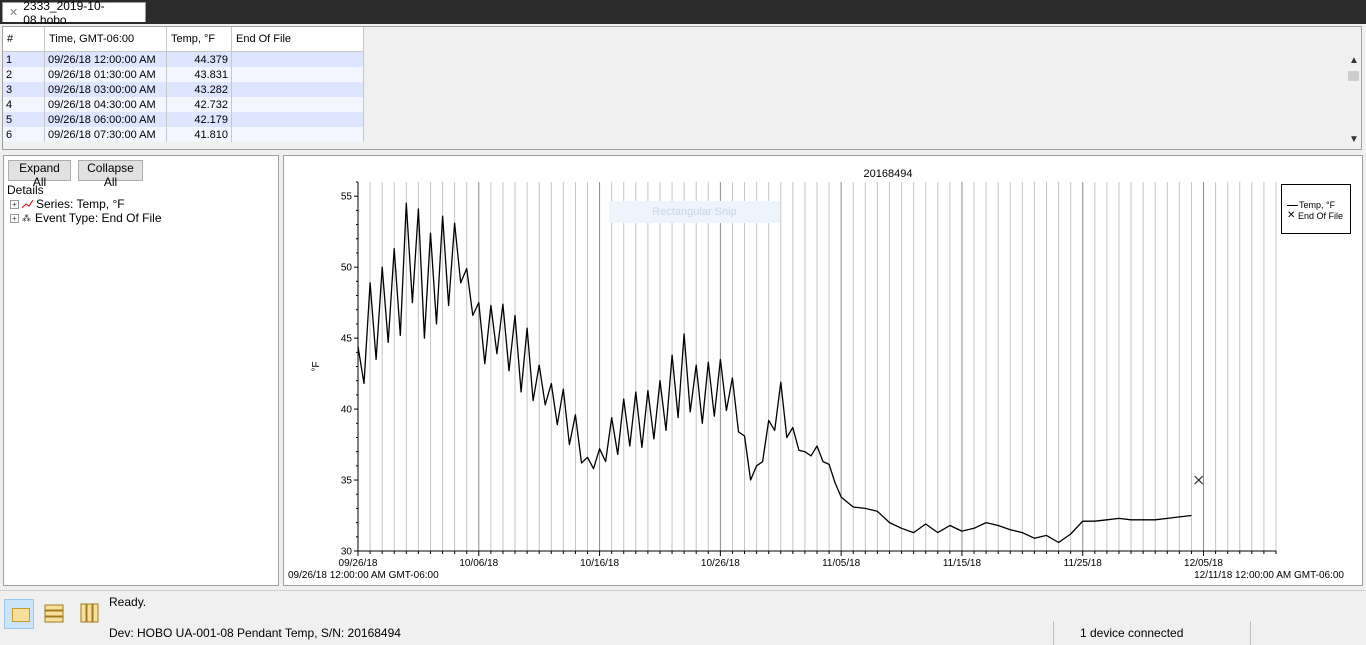 This screenshot has width=1366, height=645. What do you see at coordinates (39, 174) in the screenshot?
I see `expand-all-button: Expand All` at bounding box center [39, 174].